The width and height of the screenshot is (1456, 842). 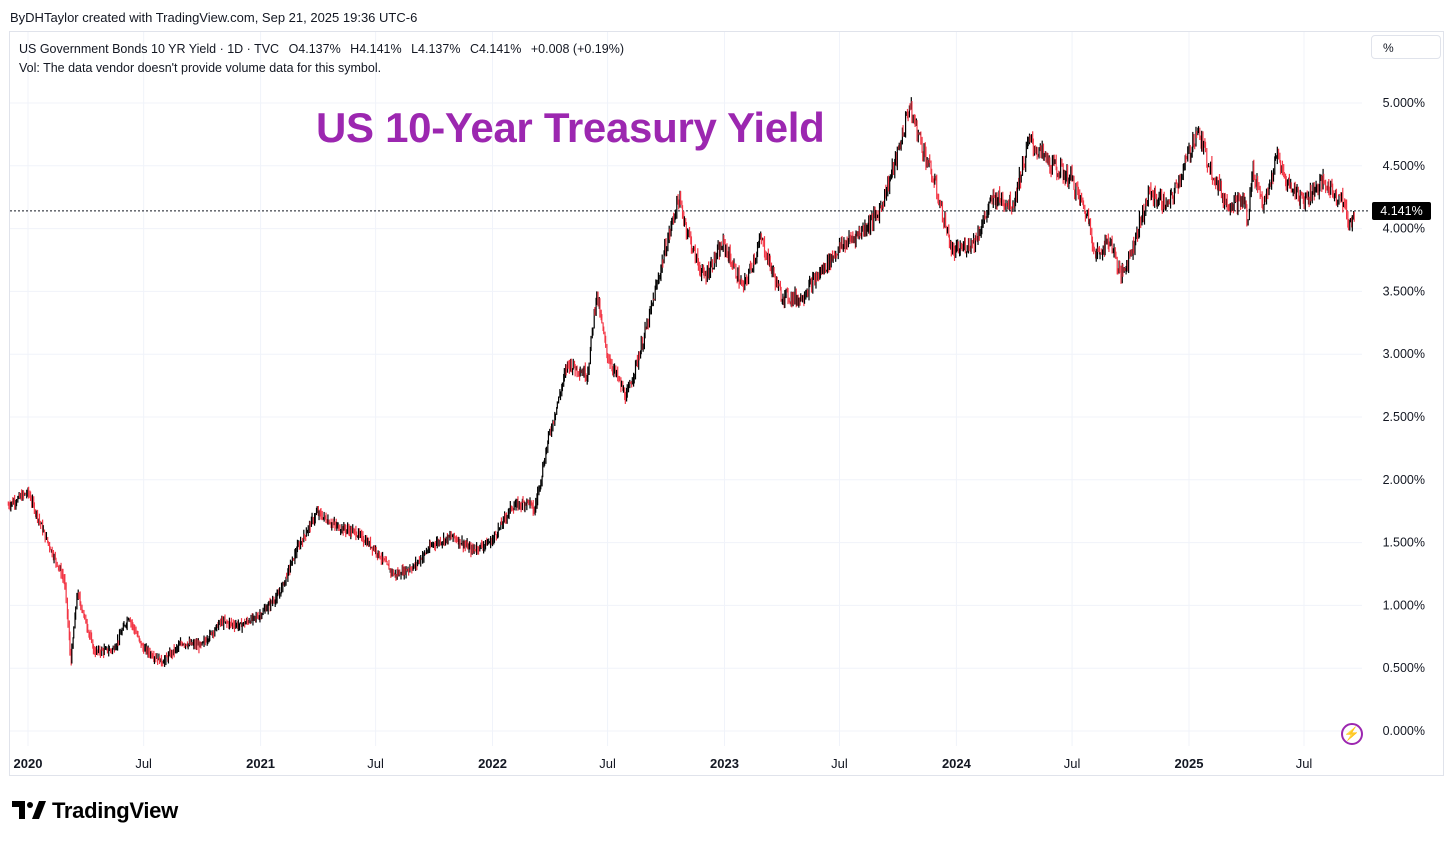 What do you see at coordinates (115, 810) in the screenshot?
I see `brand-name: TradingView` at bounding box center [115, 810].